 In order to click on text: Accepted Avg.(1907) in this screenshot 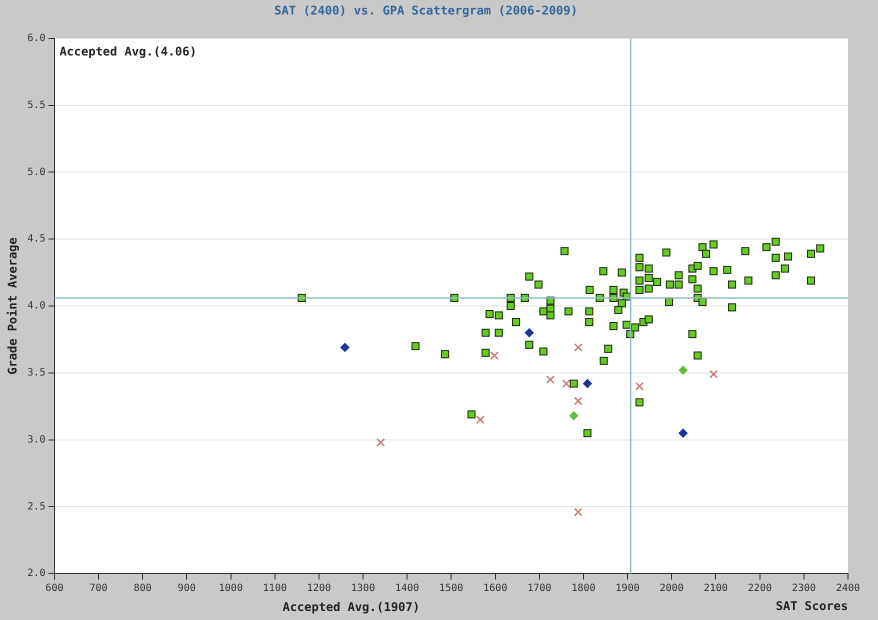, I will do `click(351, 607)`.